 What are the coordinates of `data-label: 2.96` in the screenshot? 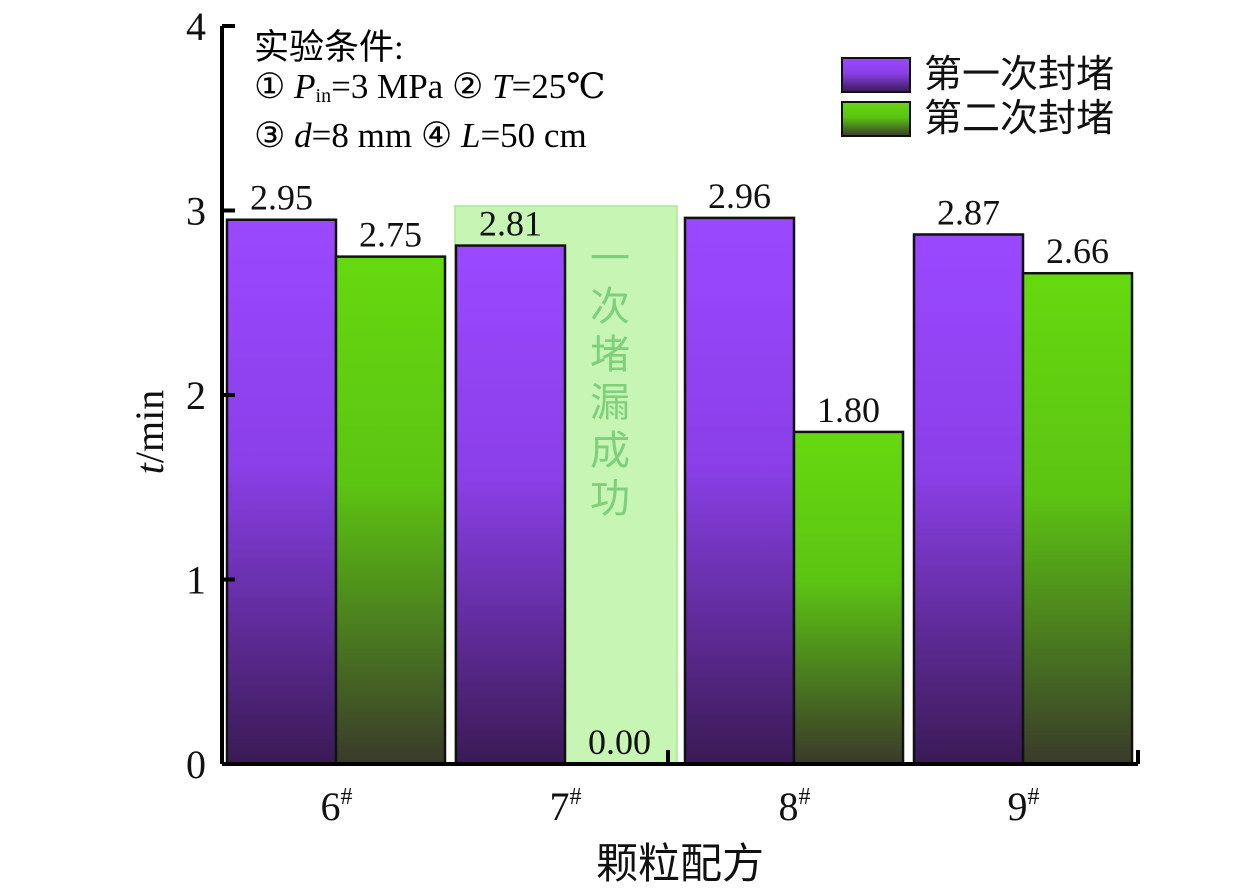 It's located at (739, 196).